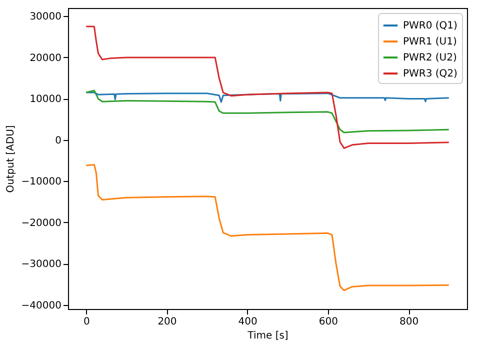  I want to click on x-tick-label: 200, so click(167, 322).